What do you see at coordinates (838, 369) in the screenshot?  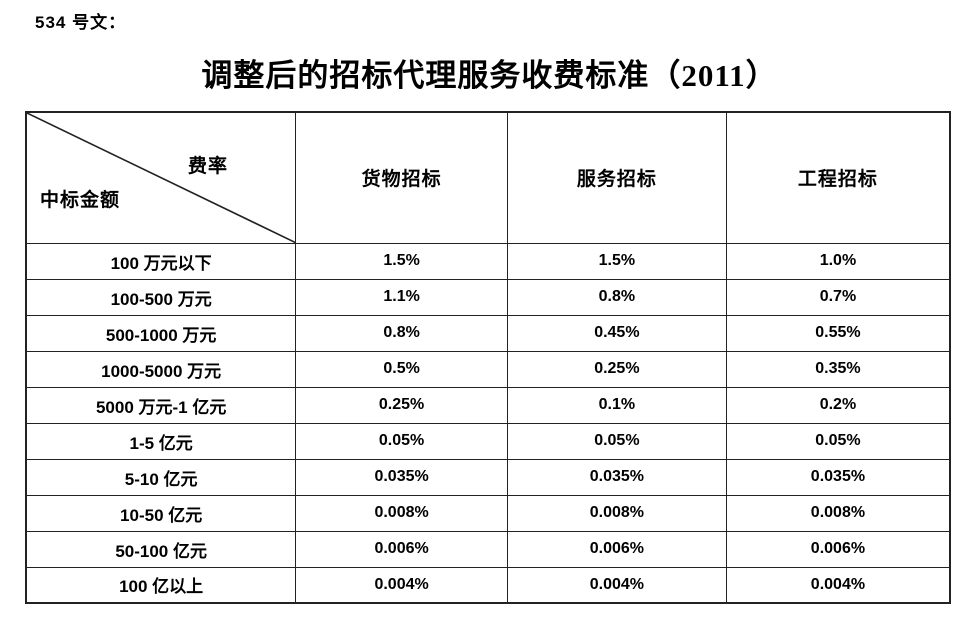 I see `engineering-rate-cell: 0.35%` at bounding box center [838, 369].